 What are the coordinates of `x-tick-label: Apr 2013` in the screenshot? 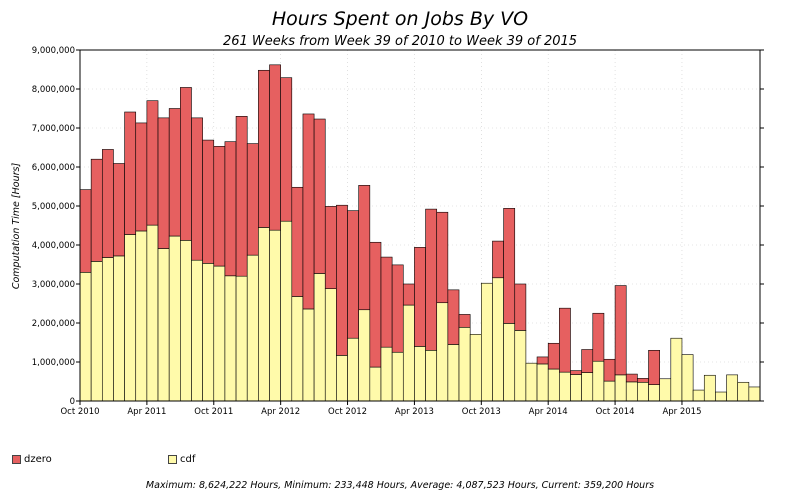 It's located at (414, 412).